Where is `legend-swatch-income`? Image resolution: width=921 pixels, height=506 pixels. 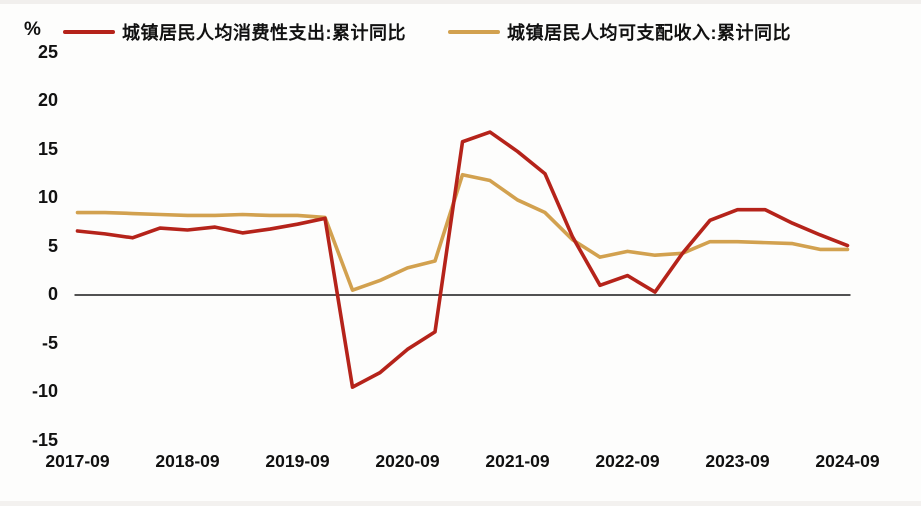
legend-swatch-income is located at coordinates (474, 32).